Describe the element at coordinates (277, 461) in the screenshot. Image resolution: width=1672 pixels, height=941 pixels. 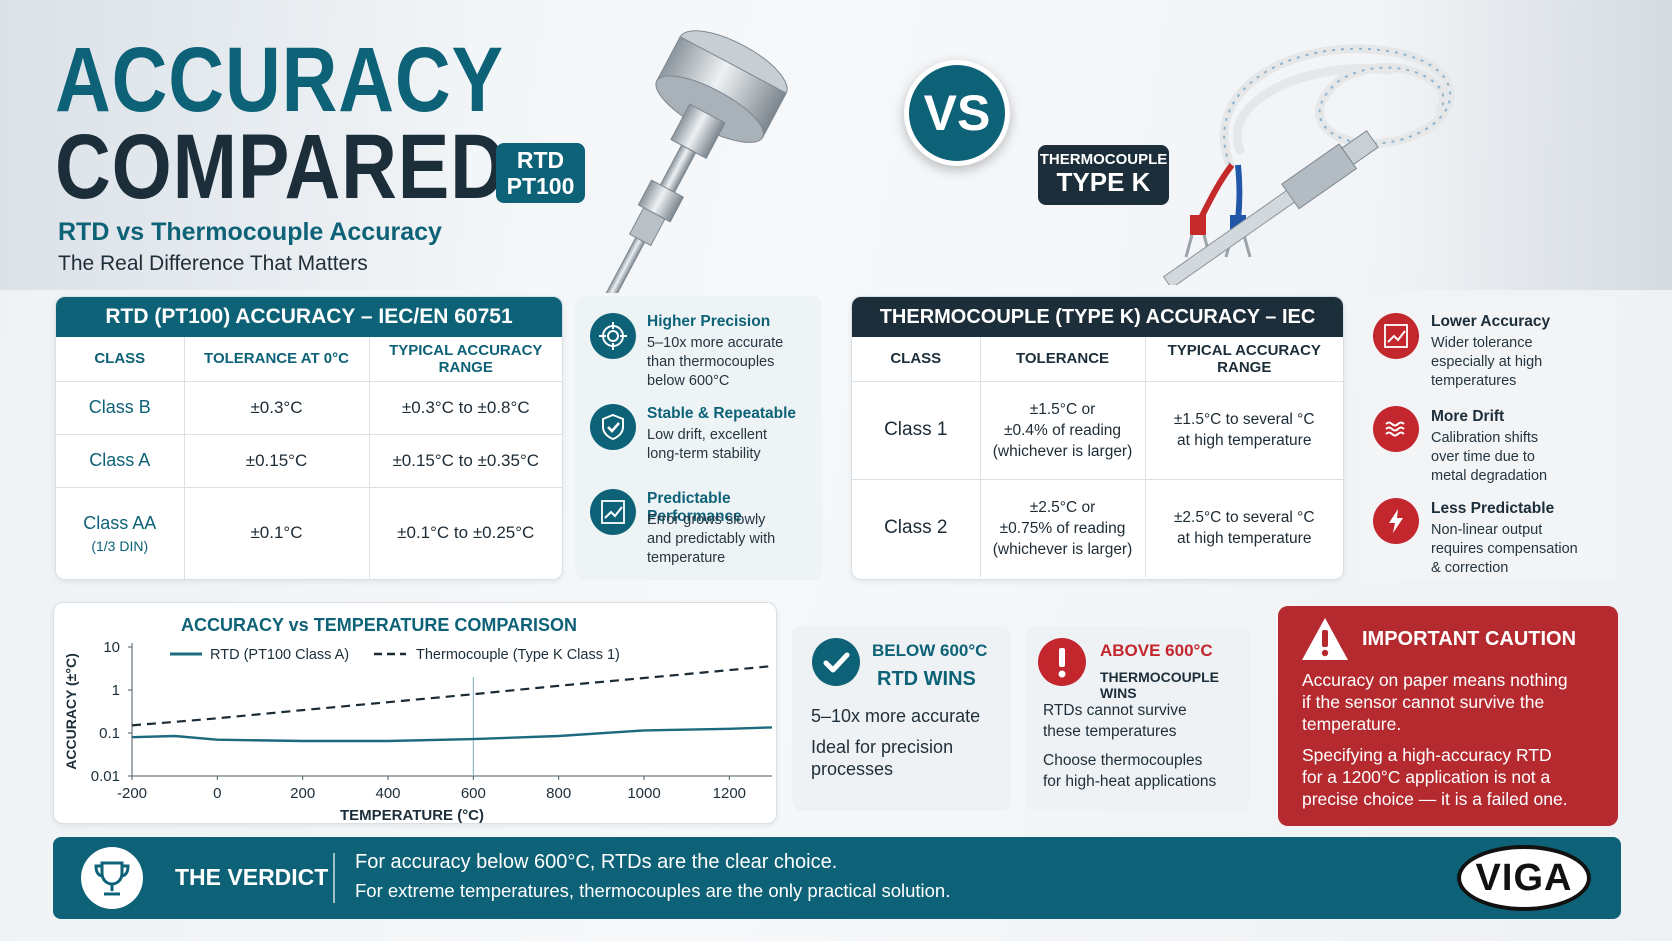
I see `tolerance-cell: ±0.15°C` at that location.